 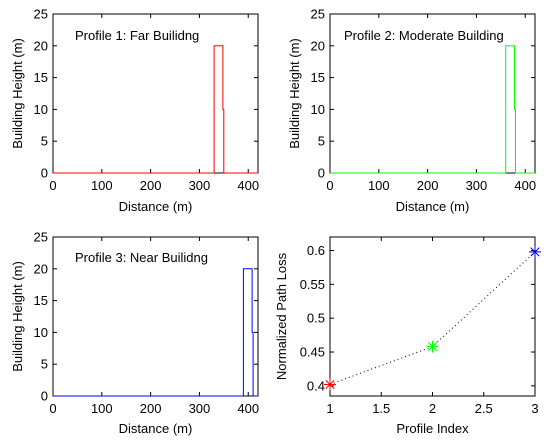 What do you see at coordinates (137, 35) in the screenshot?
I see `annotation-1: Profile 1: Far Builidng` at bounding box center [137, 35].